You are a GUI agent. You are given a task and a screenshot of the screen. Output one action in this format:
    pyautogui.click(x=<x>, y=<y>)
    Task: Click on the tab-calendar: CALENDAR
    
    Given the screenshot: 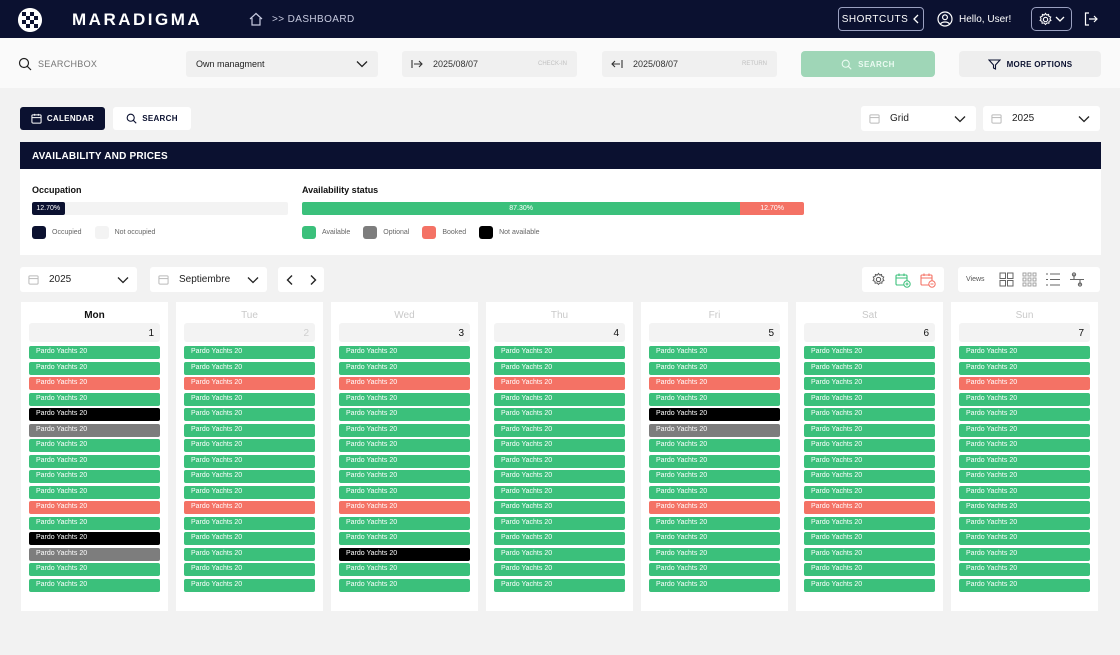 What is the action you would take?
    pyautogui.click(x=62, y=118)
    